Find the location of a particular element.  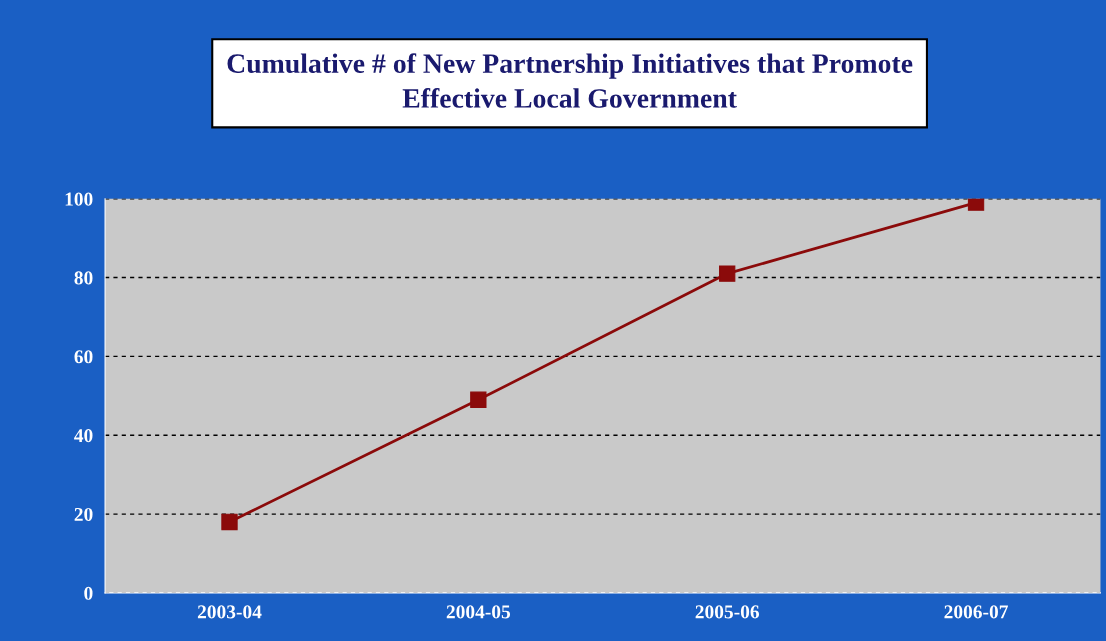

chart-title: Cumulative # of New Partnership Initiatives that Promote Effective Local Government is located at coordinates (570, 80).